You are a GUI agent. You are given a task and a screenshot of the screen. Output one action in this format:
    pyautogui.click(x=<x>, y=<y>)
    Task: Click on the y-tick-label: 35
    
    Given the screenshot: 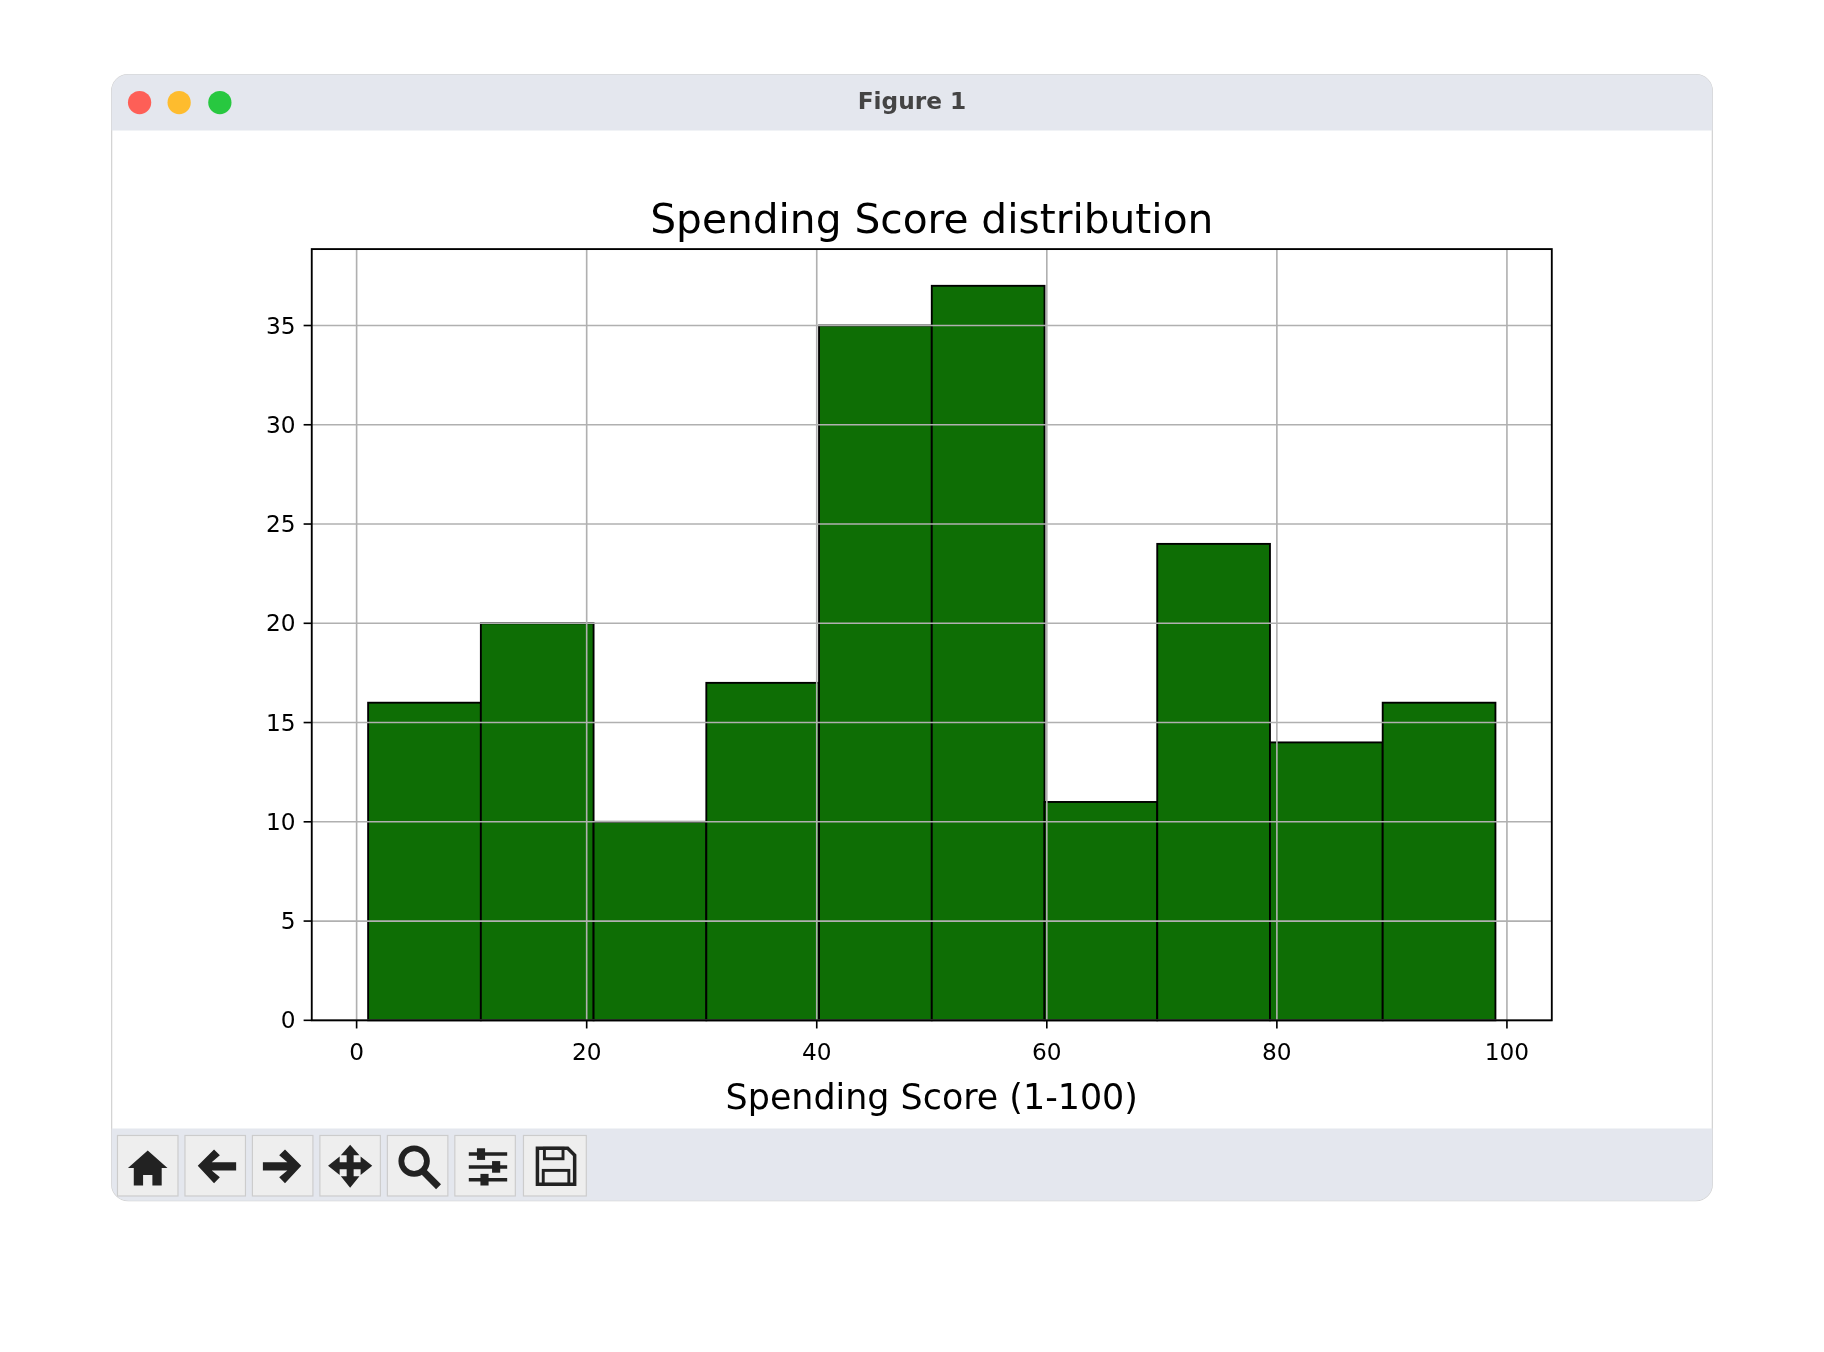 What is the action you would take?
    pyautogui.click(x=280, y=325)
    